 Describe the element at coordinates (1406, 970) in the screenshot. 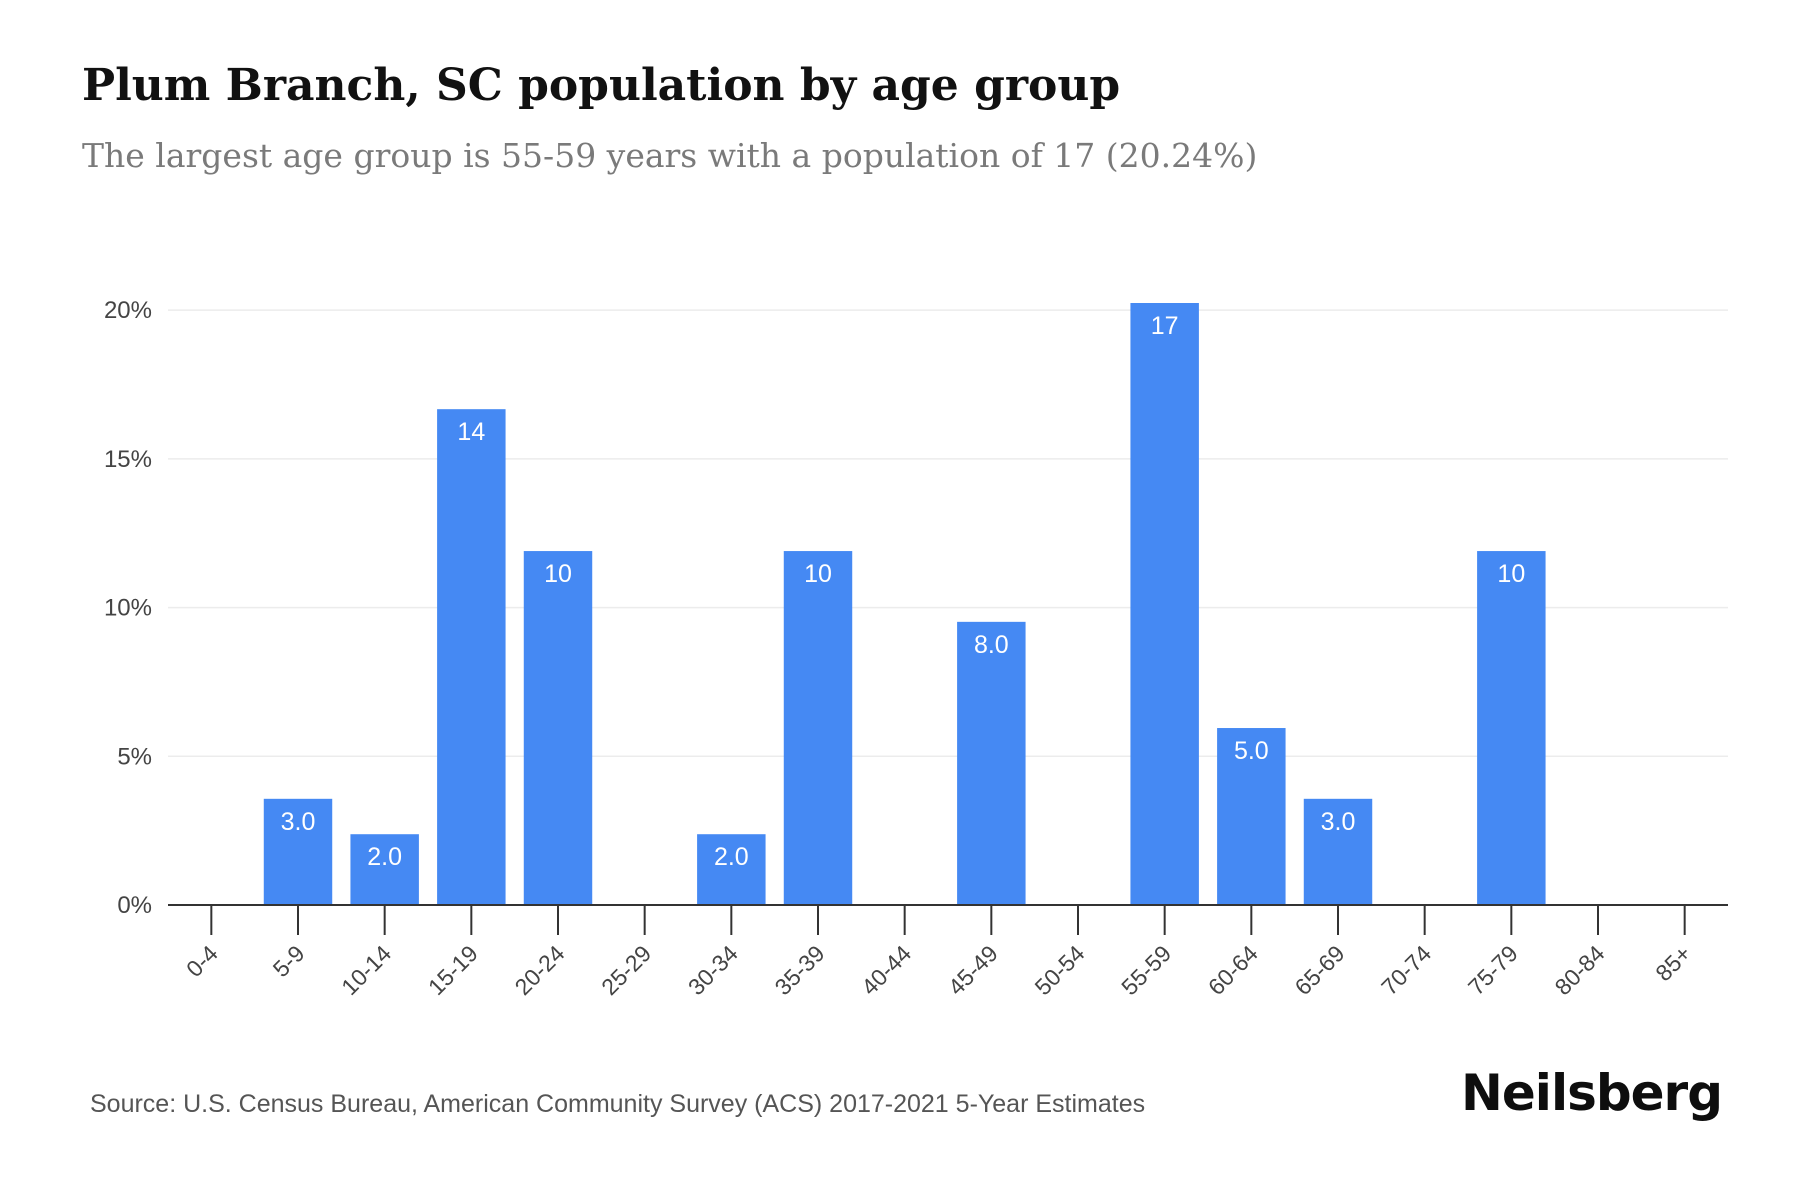

I see `x-tick-label: 70-74` at that location.